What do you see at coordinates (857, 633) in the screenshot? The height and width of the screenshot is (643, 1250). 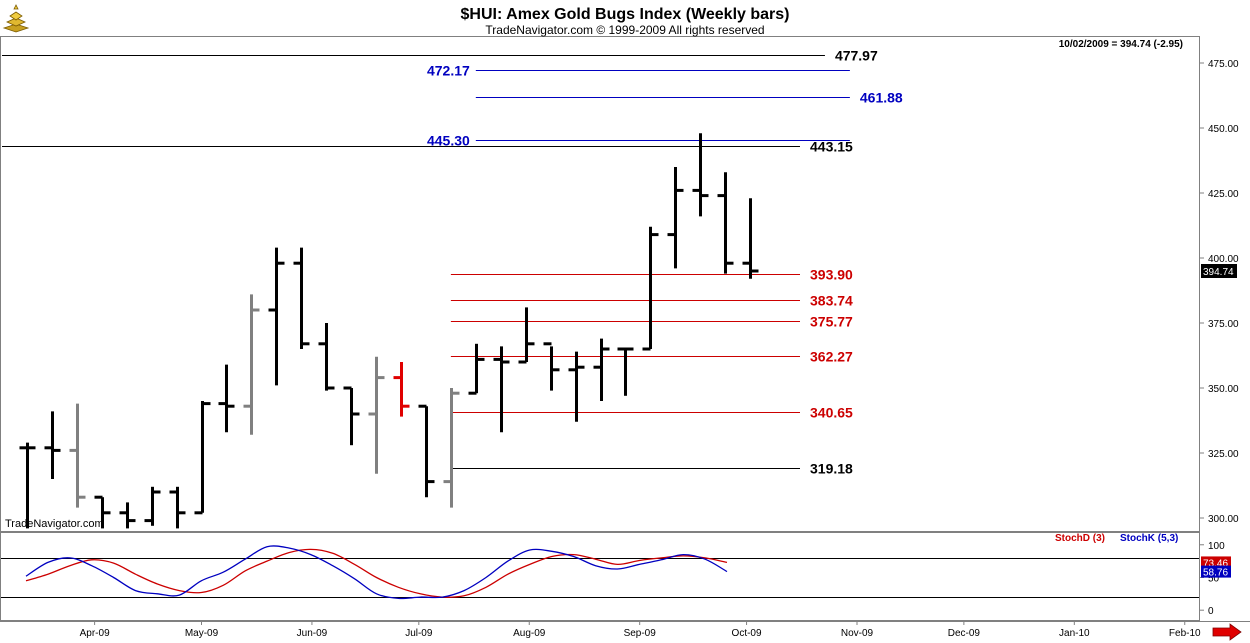 I see `date-tick-label: Nov-09` at bounding box center [857, 633].